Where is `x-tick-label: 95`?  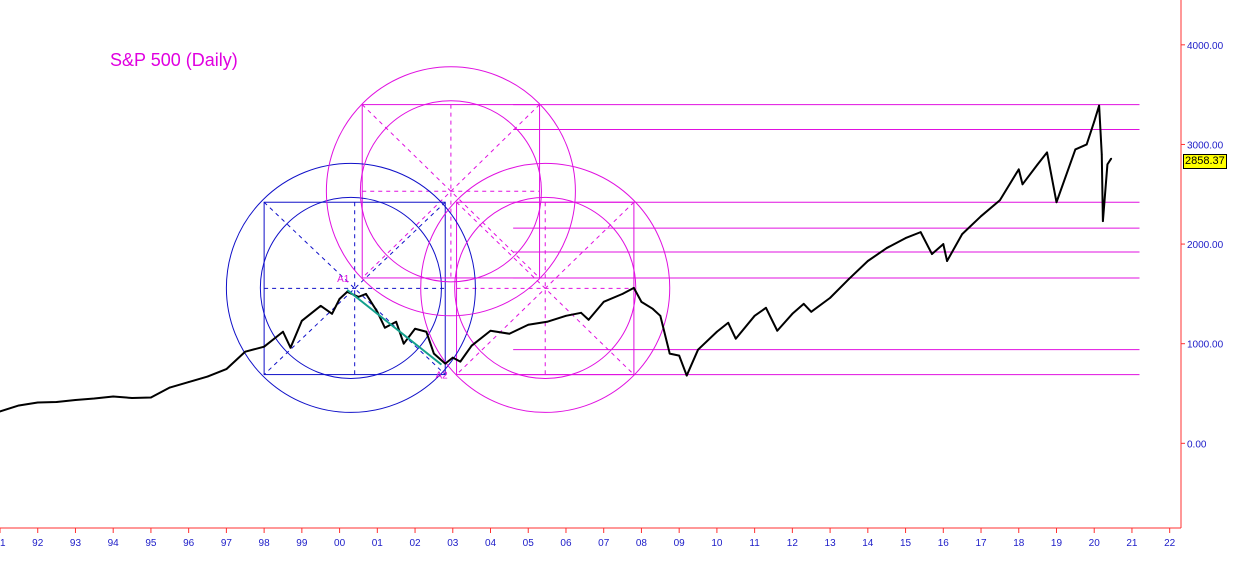
x-tick-label: 95 is located at coordinates (151, 543).